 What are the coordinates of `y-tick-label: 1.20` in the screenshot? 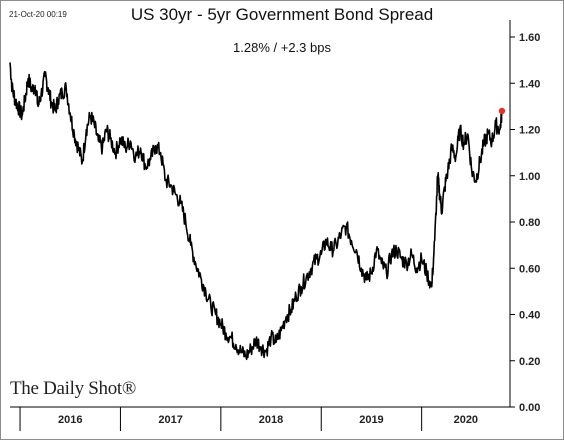 It's located at (529, 131).